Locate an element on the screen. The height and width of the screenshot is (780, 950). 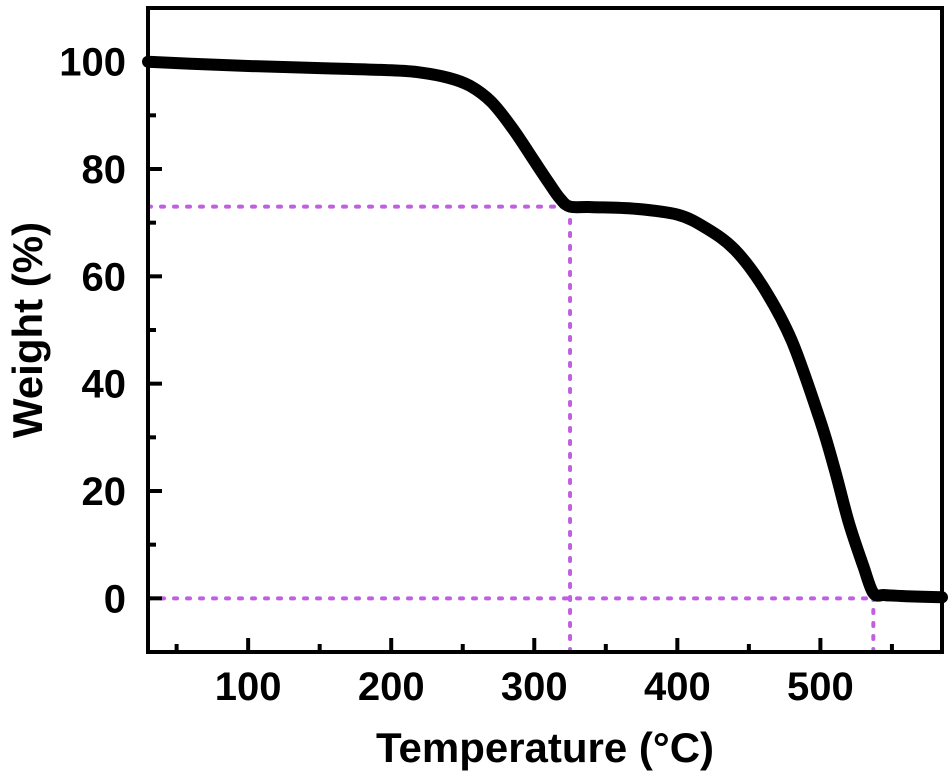
x-axis-ticks: 100 200 300 400 500 is located at coordinates (534, 673).